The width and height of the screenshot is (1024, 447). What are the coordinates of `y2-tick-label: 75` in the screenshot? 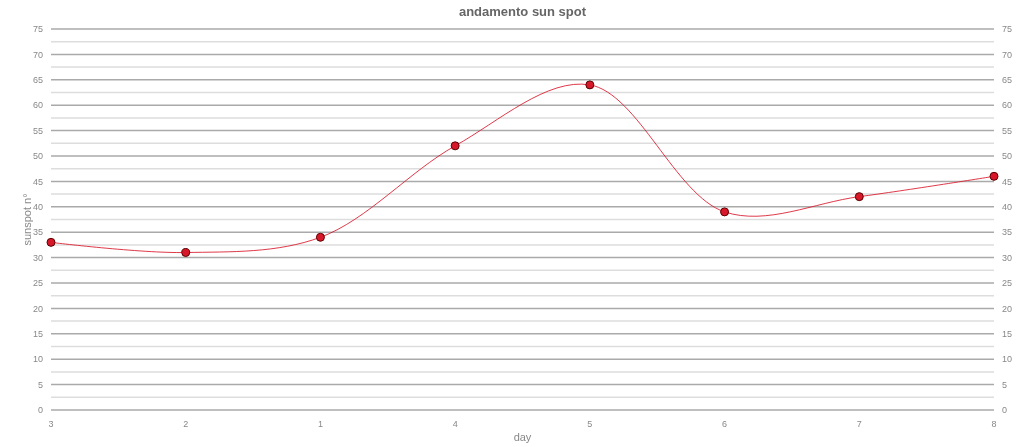 It's located at (1007, 29).